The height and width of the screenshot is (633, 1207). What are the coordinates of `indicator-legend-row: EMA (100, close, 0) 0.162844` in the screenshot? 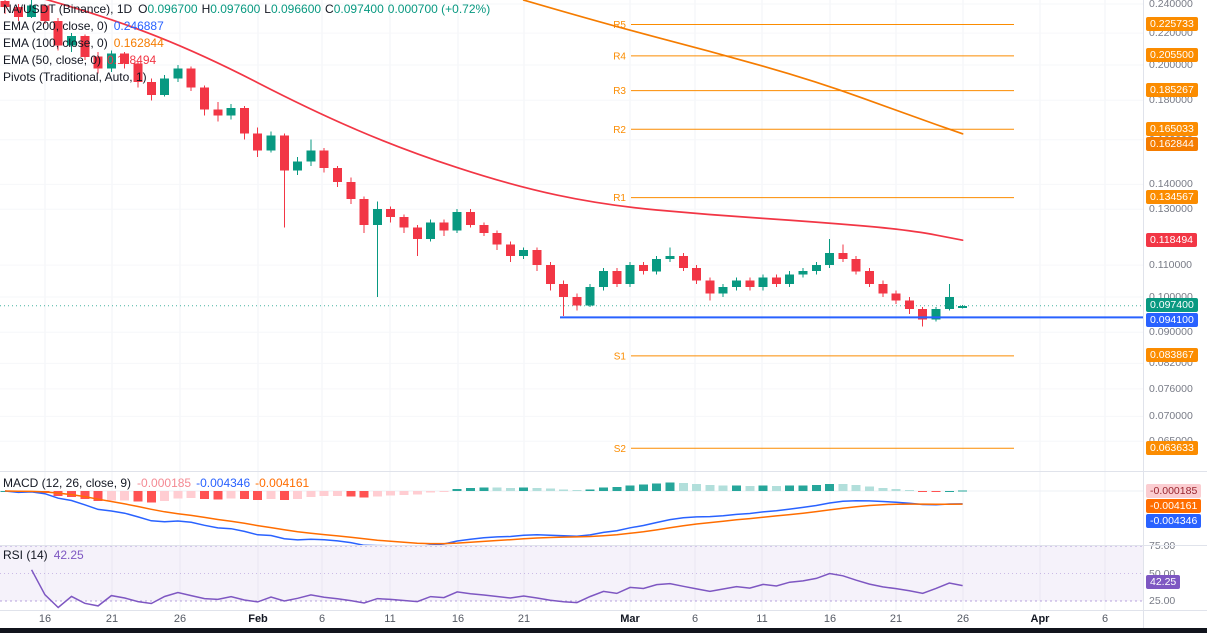 It's located at (248, 43).